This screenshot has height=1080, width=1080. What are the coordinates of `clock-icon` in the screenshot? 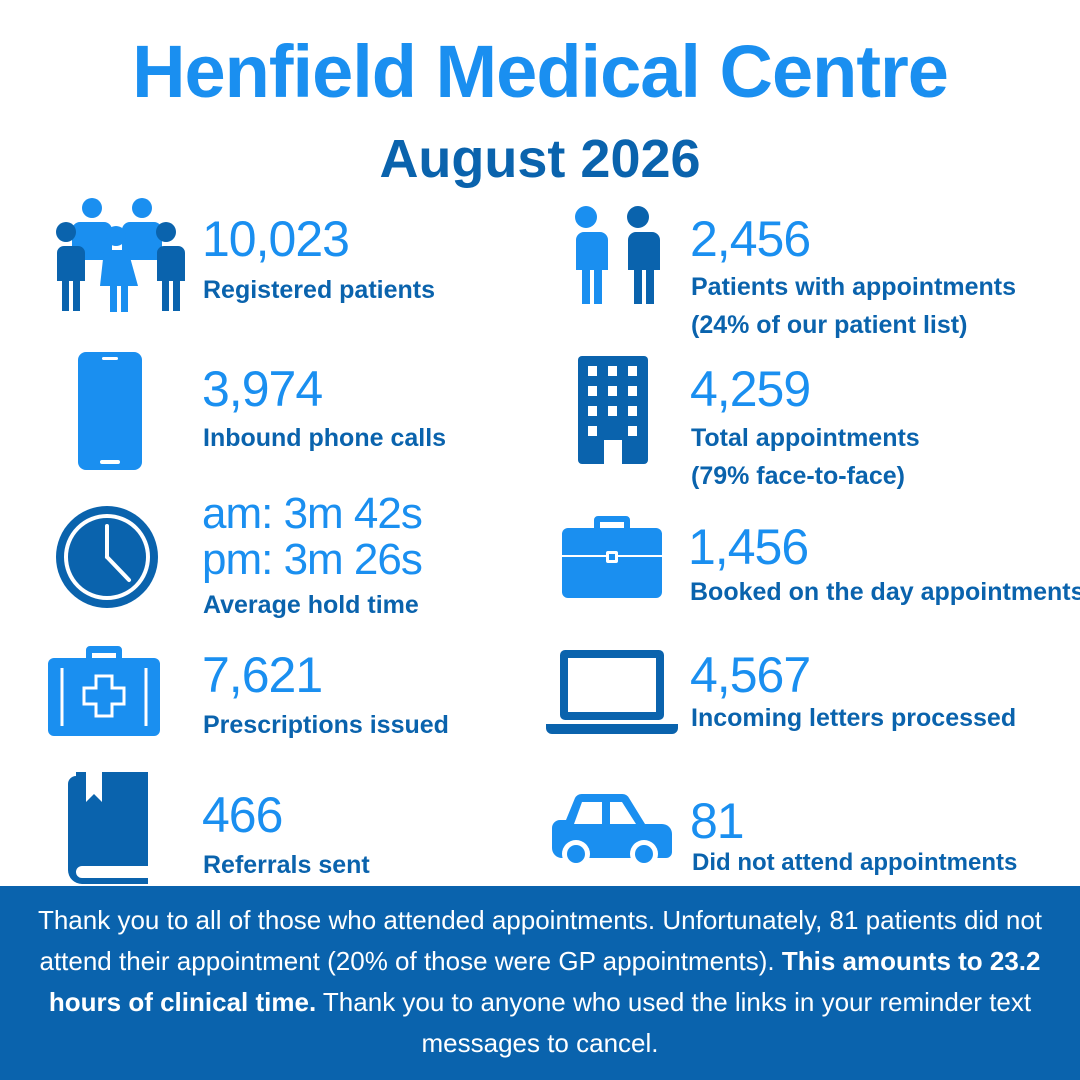 It's located at (107, 557).